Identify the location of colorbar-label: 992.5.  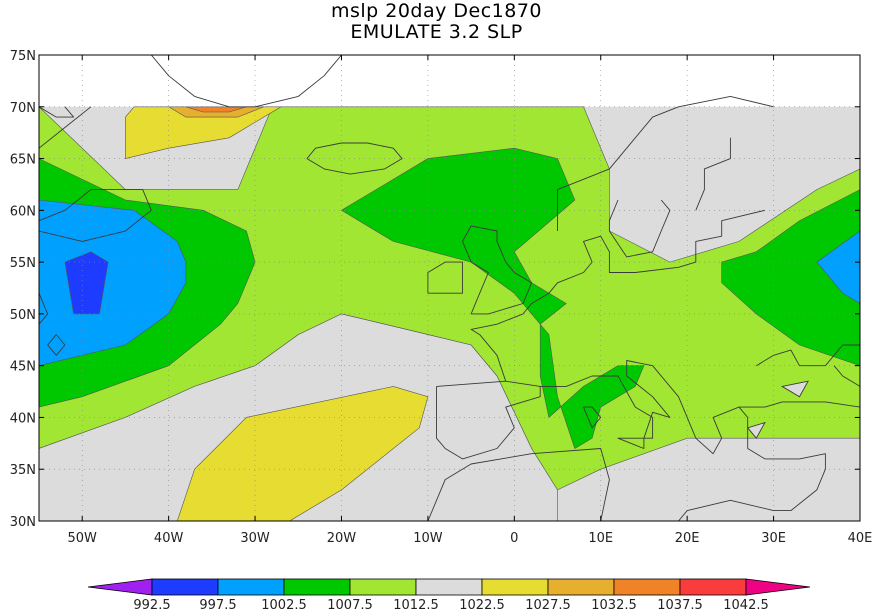
(151, 604).